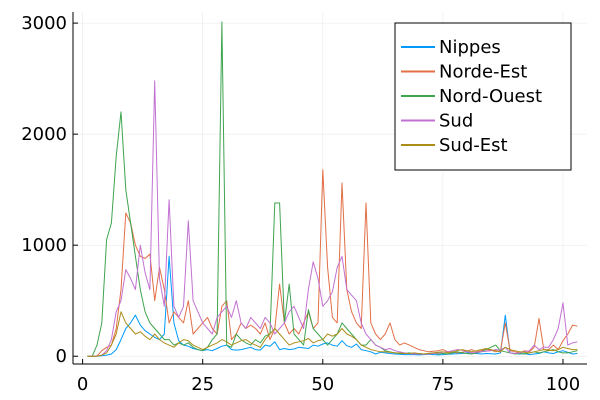  Describe the element at coordinates (332, 334) in the screenshot. I see `series-line-sud-est` at that location.